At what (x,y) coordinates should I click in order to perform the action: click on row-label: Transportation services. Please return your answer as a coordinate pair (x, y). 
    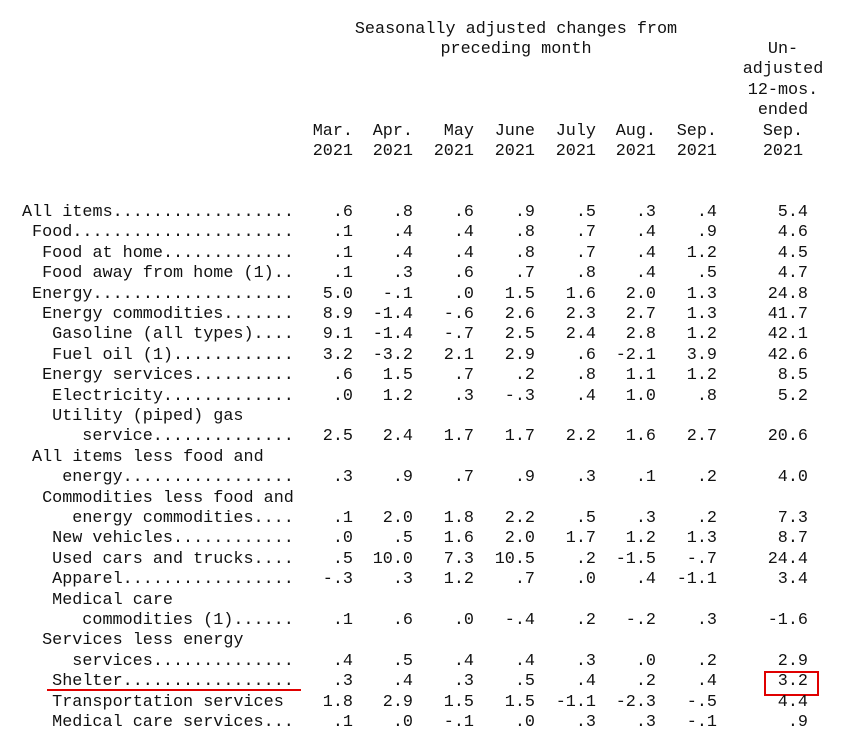
    Looking at the image, I should click on (168, 702).